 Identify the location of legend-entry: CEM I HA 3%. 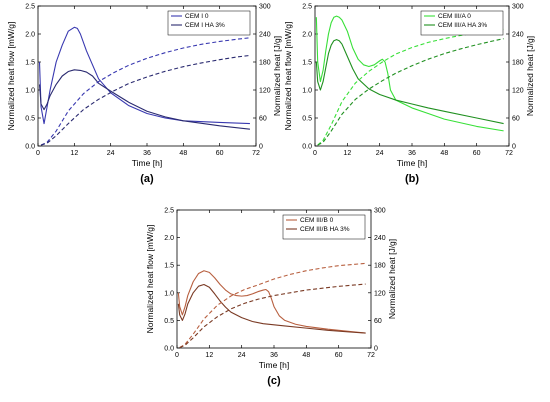
(205, 25).